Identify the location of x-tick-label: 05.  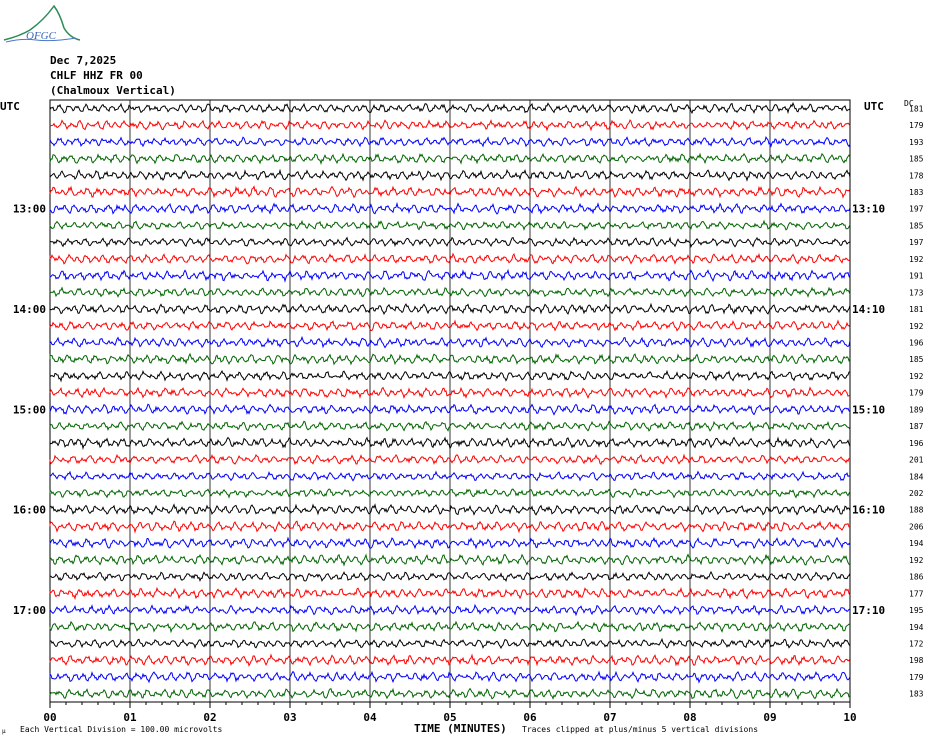
(449, 717).